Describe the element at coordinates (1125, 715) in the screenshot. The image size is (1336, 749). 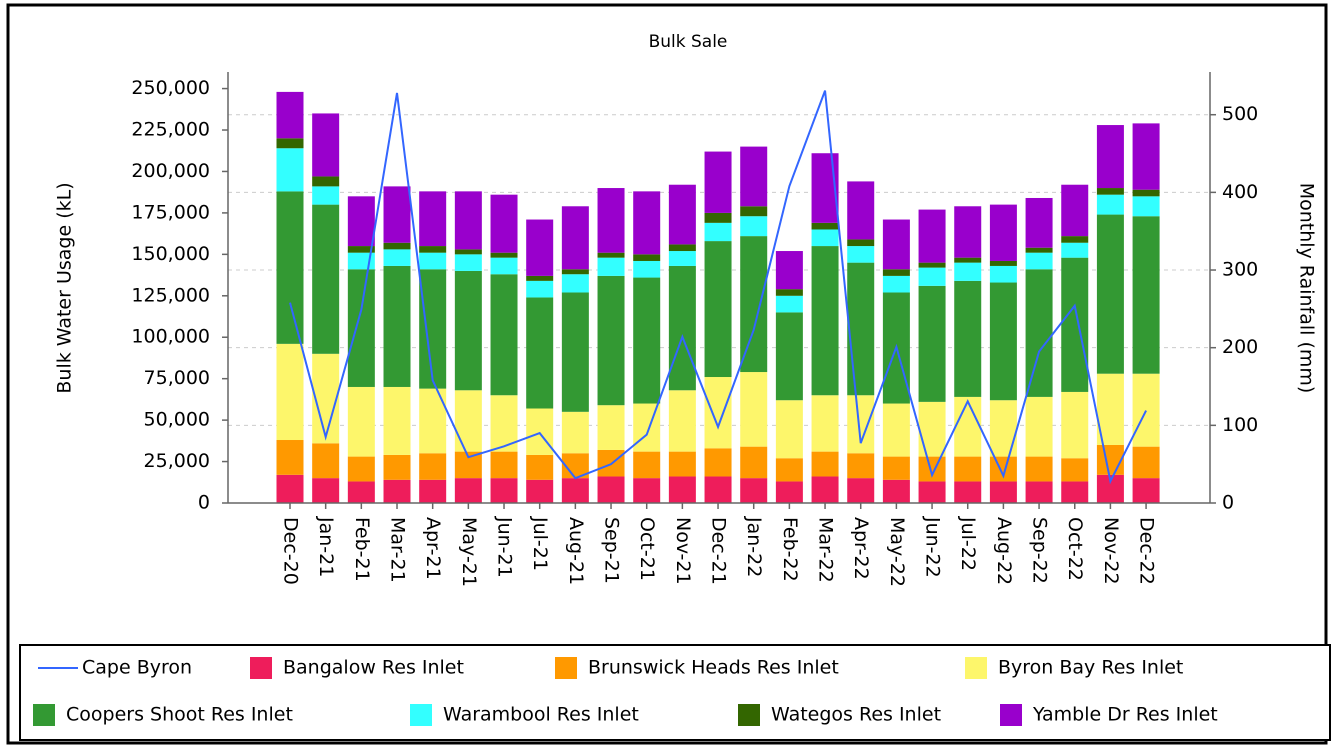
I see `legend-label: Yamble Dr Res Inlet` at that location.